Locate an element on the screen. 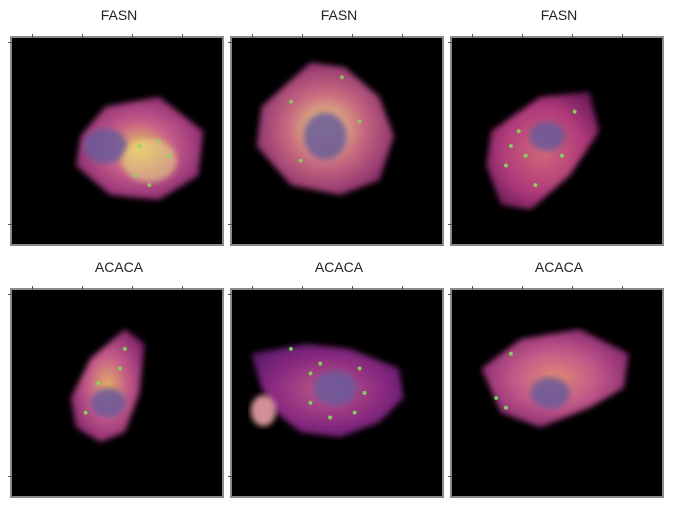 The image size is (688, 516). panel-fasn-1: FASN is located at coordinates (118, 127).